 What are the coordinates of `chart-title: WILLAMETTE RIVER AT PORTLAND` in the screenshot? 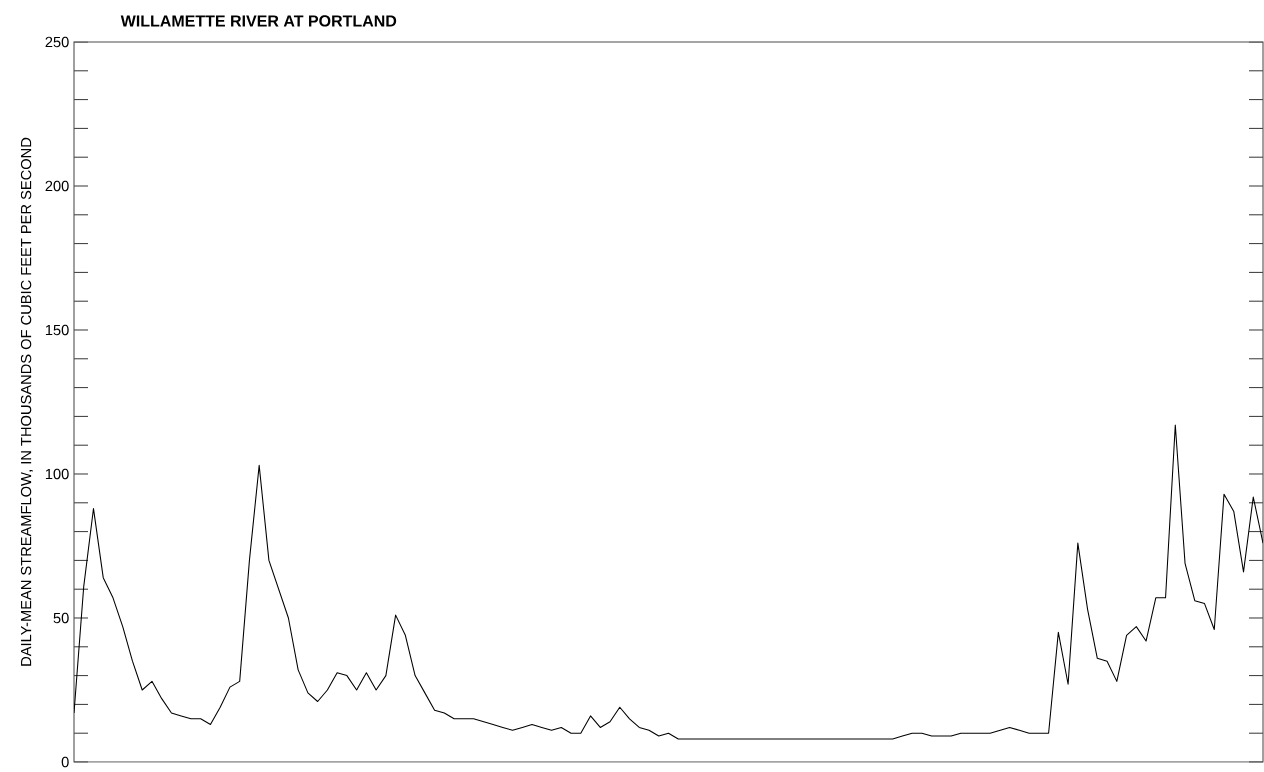 It's located at (258, 21).